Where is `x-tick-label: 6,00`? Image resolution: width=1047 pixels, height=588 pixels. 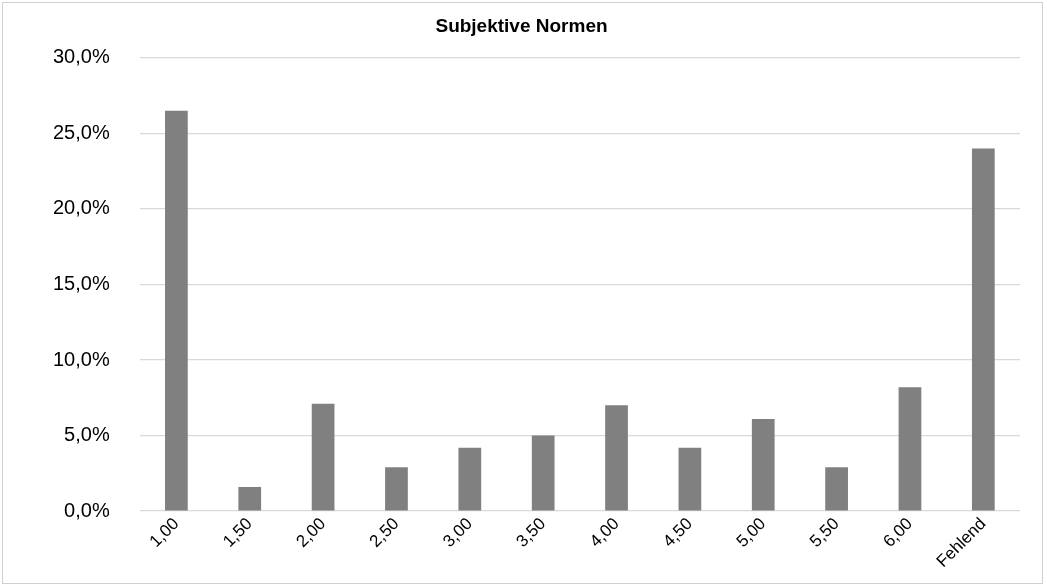
x-tick-label: 6,00 is located at coordinates (898, 532).